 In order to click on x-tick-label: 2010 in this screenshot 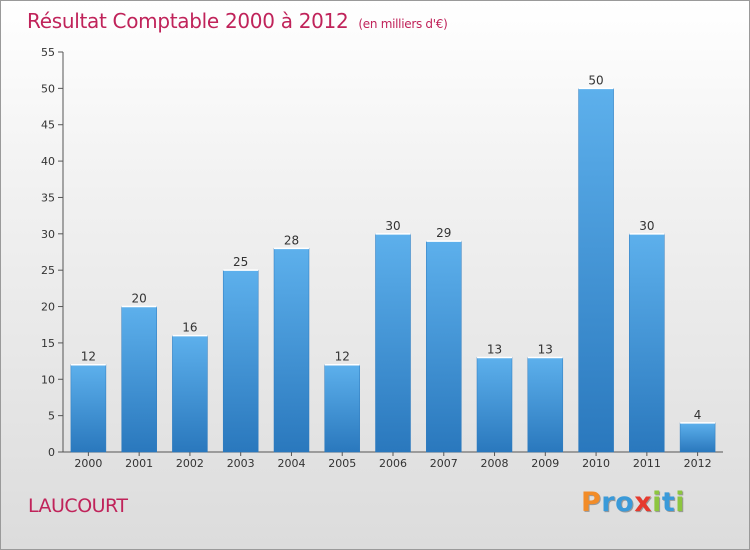, I will do `click(596, 463)`.